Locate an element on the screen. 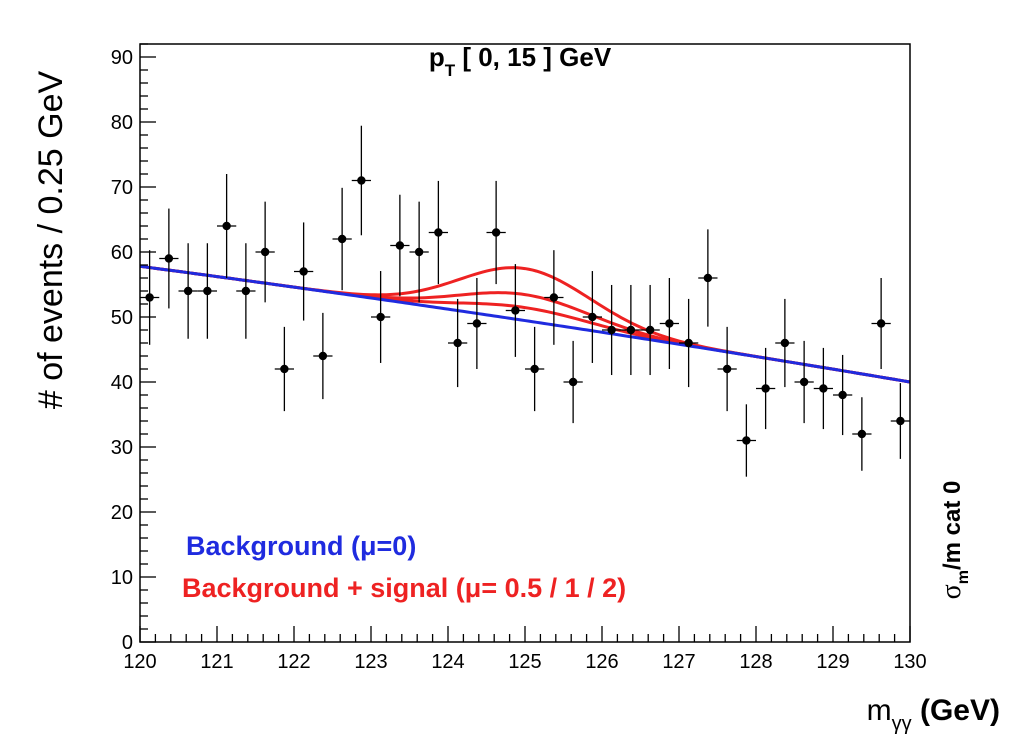 The height and width of the screenshot is (750, 1017). x-axis-label: mγγ (GeV) is located at coordinates (933, 714).